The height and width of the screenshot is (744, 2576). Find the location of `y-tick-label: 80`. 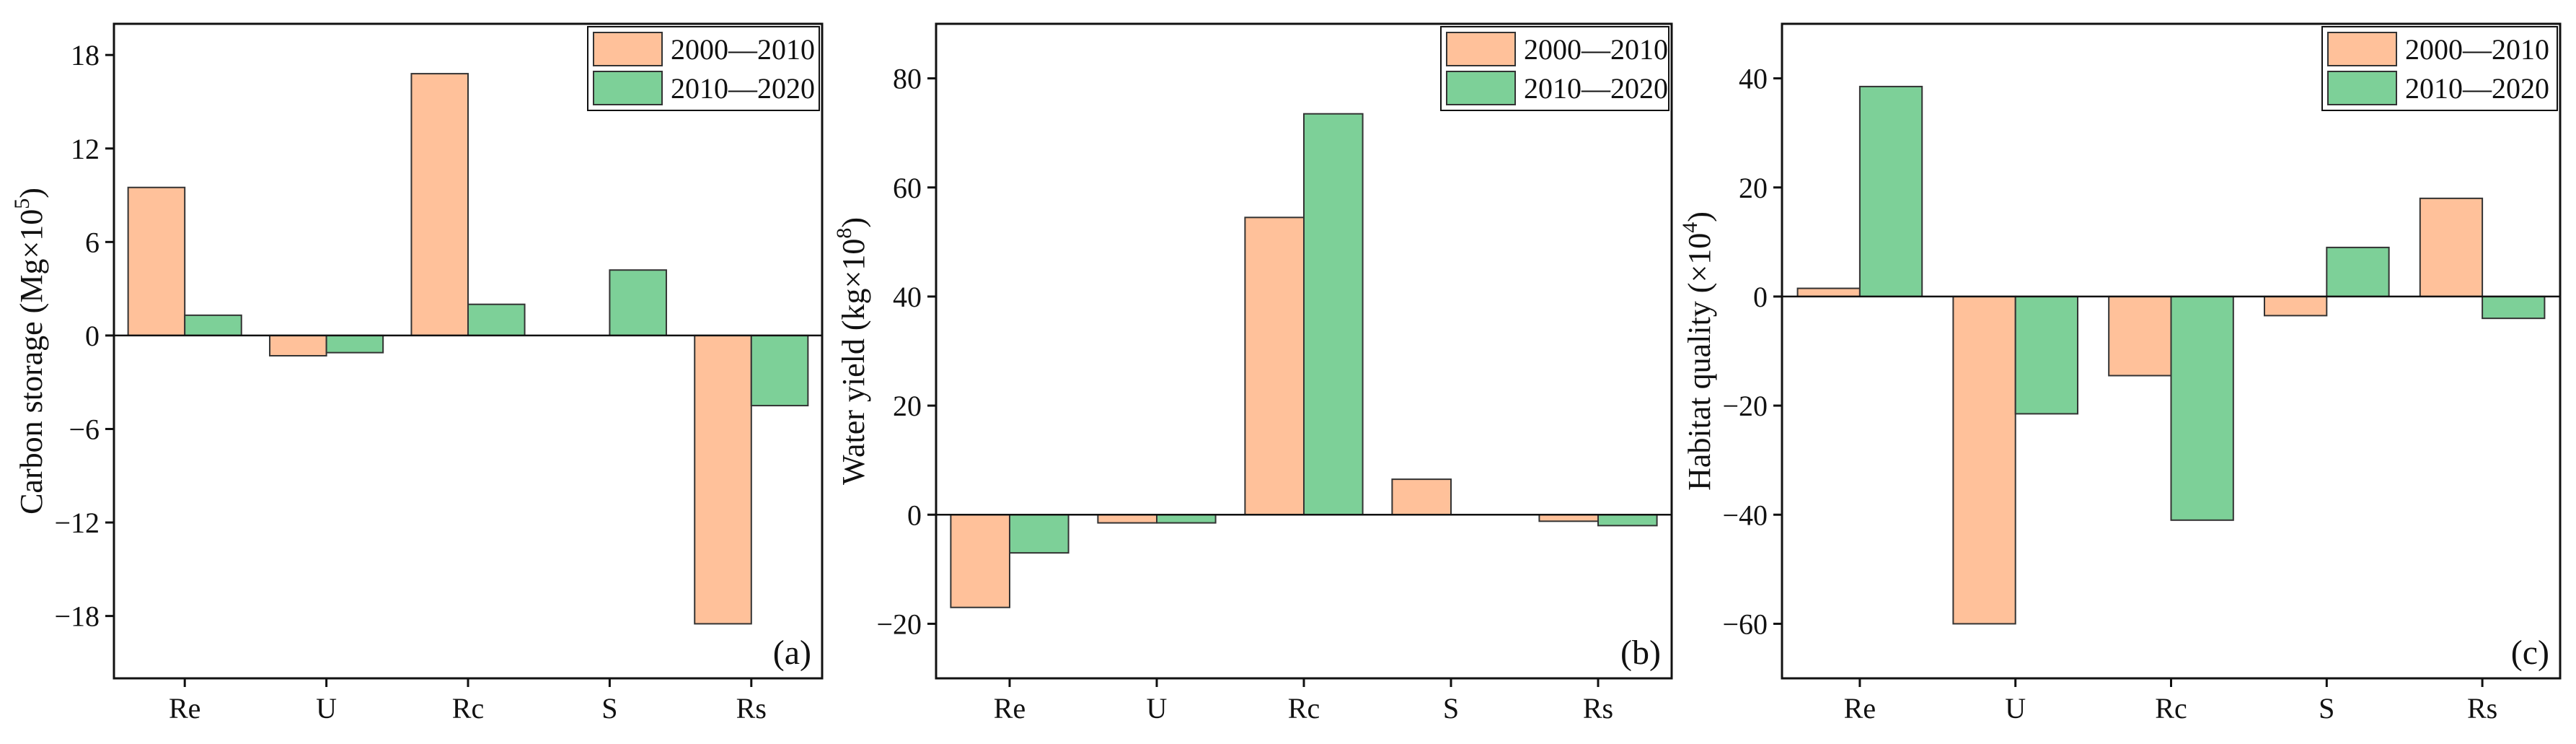

y-tick-label: 80 is located at coordinates (907, 79).